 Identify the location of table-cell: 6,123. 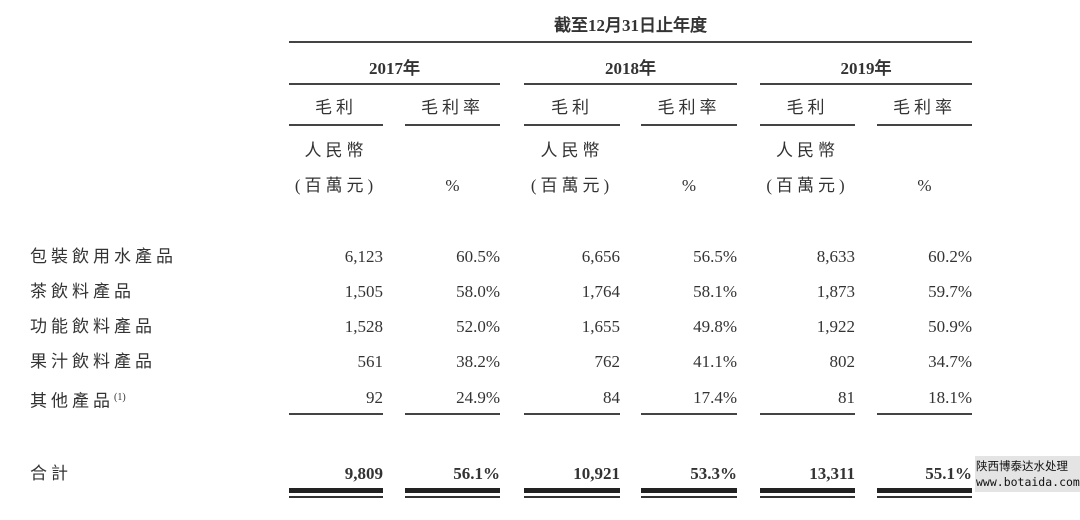
(363, 256).